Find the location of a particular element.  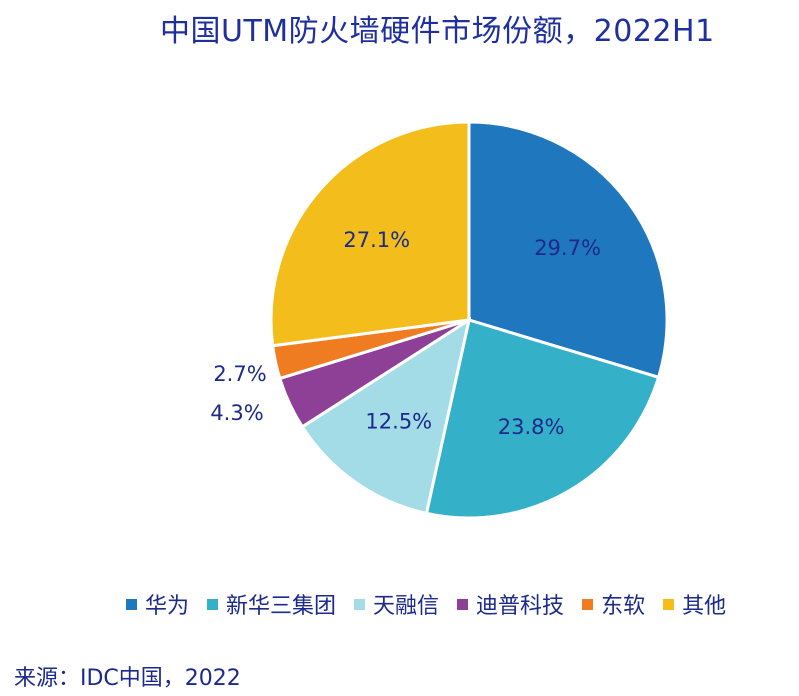

legend-label-3: 天融信 is located at coordinates (406, 606).